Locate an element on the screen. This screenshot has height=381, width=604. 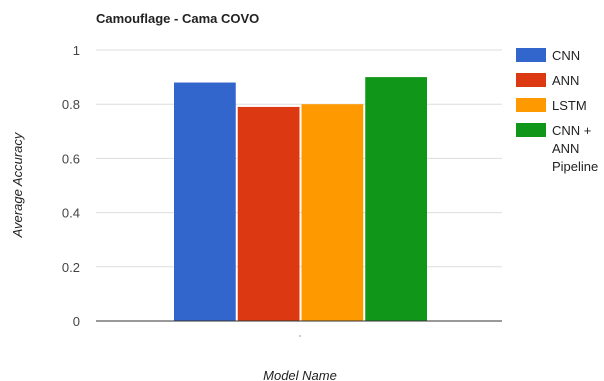
legend: CNN ANN LSTM CNN + ANN Pipeline is located at coordinates (557, 111).